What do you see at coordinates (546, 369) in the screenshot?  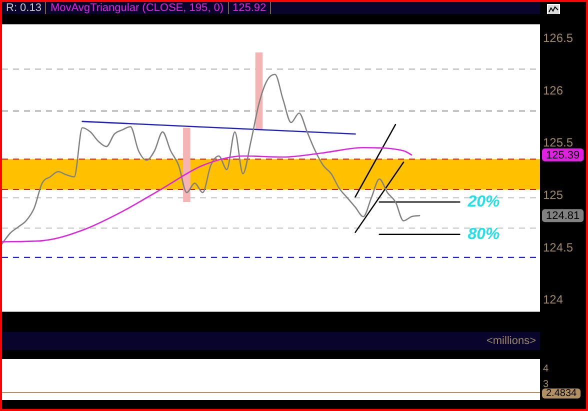 I see `y-tick-label: 4` at bounding box center [546, 369].